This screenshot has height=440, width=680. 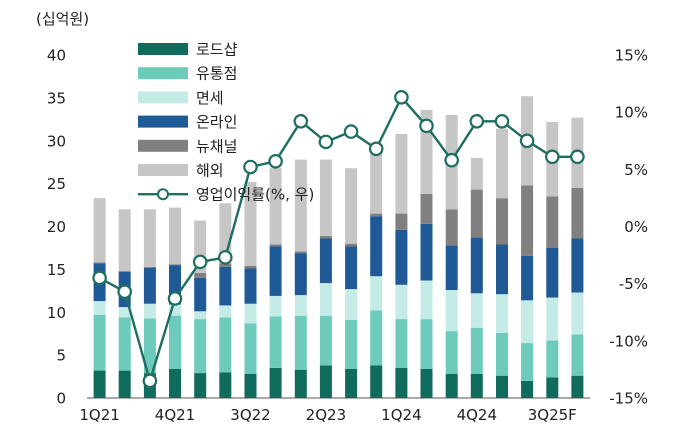 What do you see at coordinates (56, 313) in the screenshot?
I see `y-left-tick-label: 10` at bounding box center [56, 313].